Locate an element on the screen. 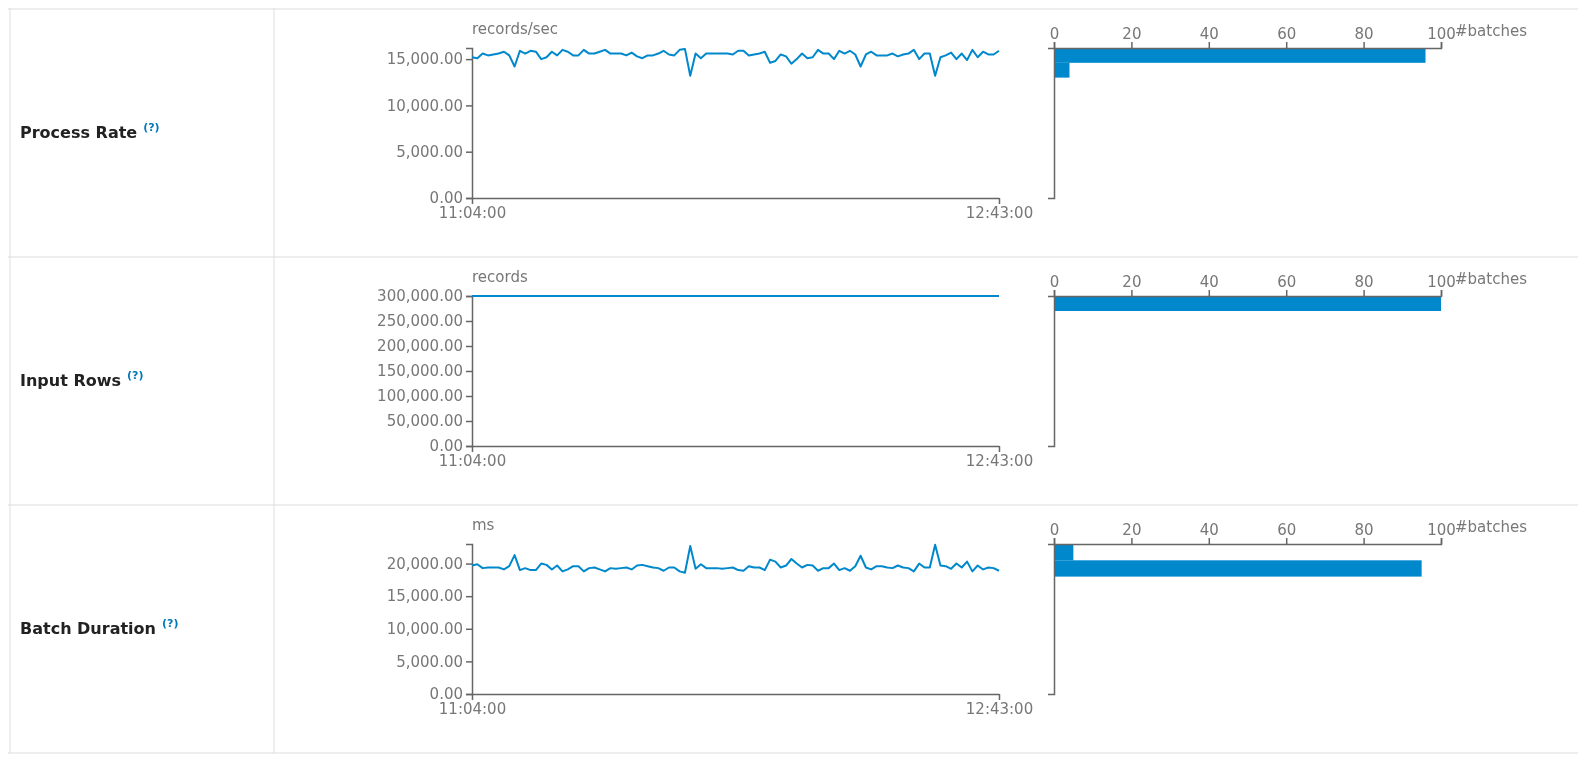  y-tick-label: 20,000.00 is located at coordinates (424, 563).